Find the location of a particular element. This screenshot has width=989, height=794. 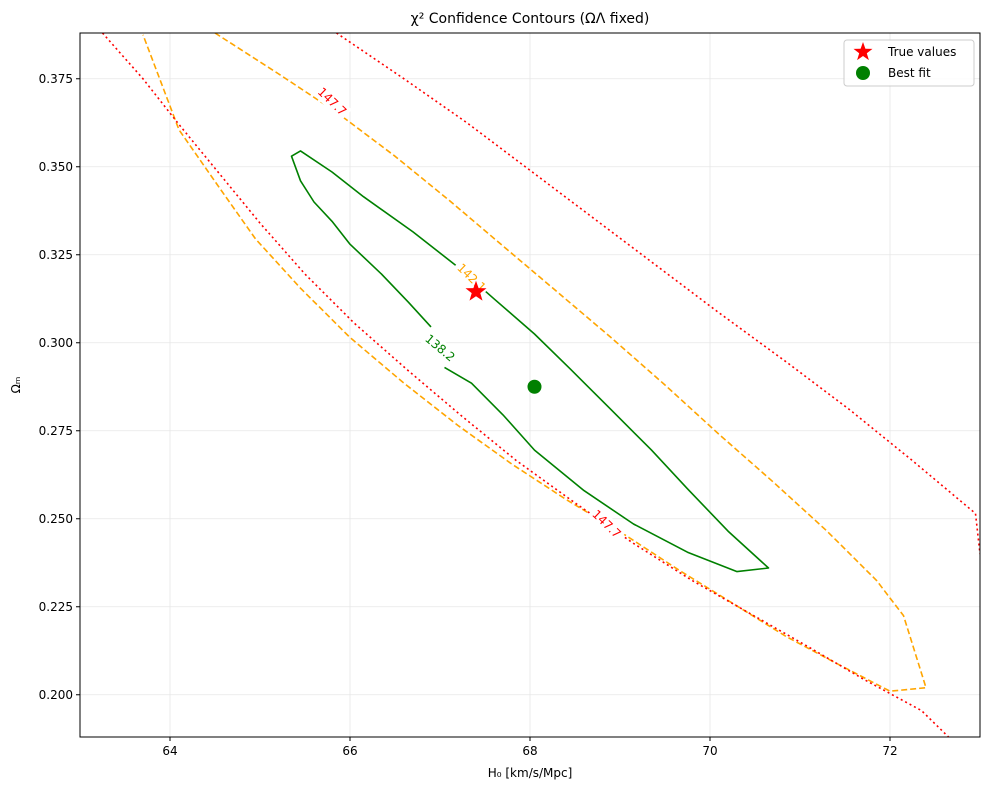

x-tick-label: 70 is located at coordinates (709, 751).